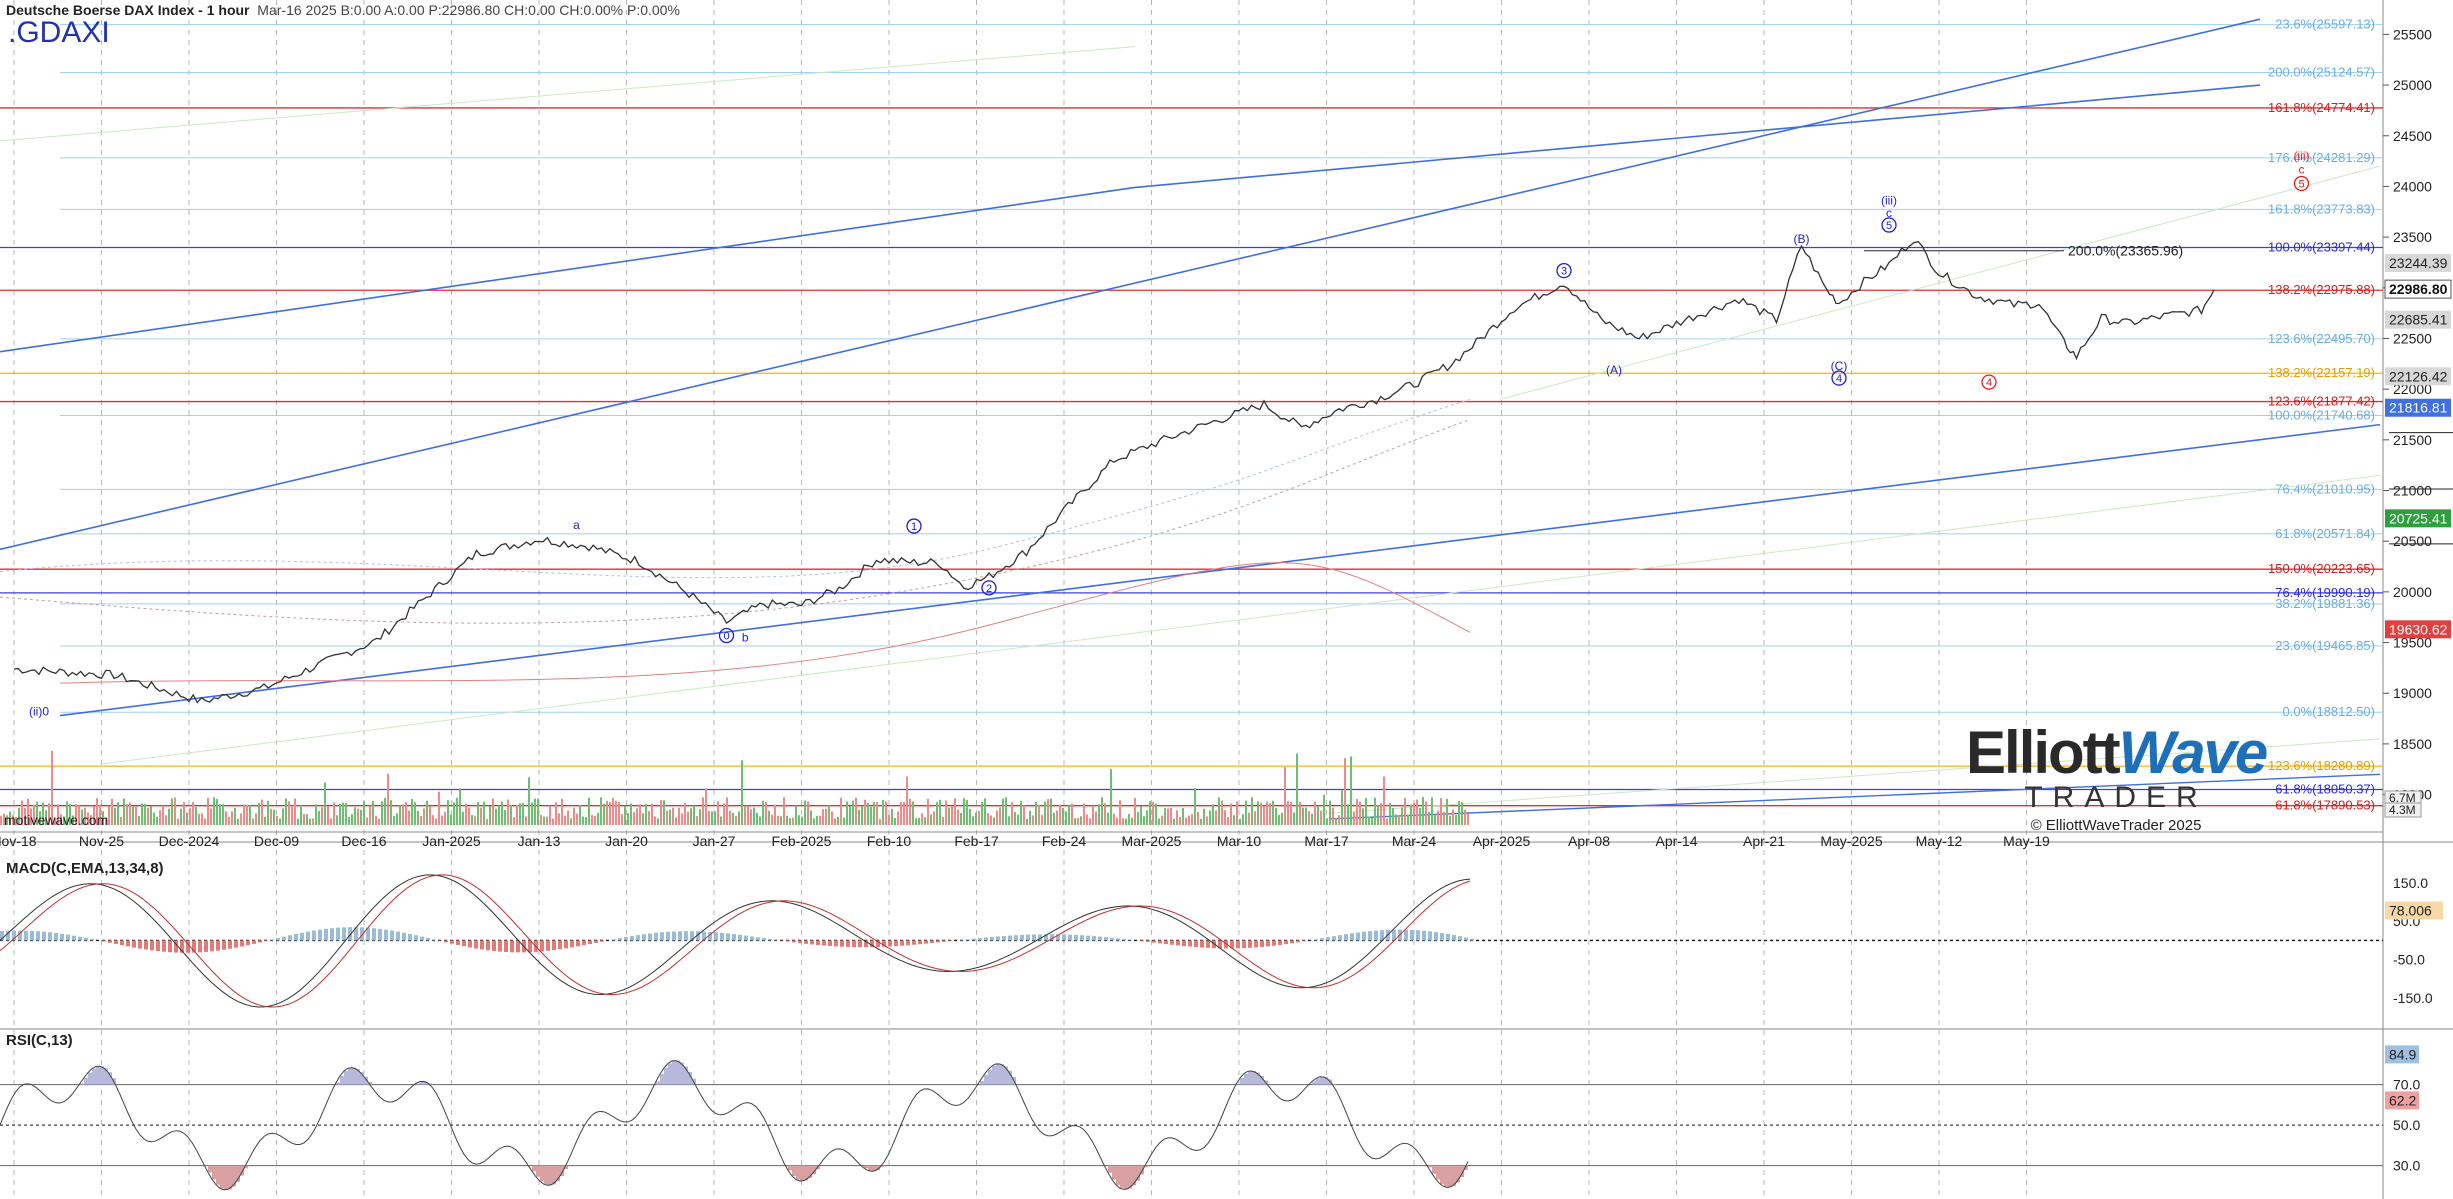 Image resolution: width=2453 pixels, height=1199 pixels. I want to click on y-tick-label: 23500, so click(2412, 237).